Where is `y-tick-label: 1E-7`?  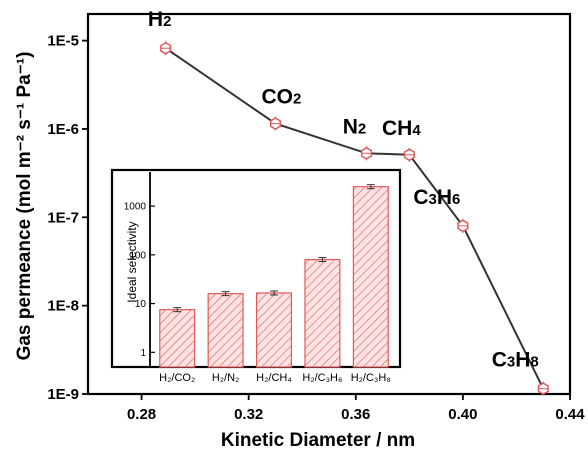
y-tick-label: 1E-7 is located at coordinates (63, 217).